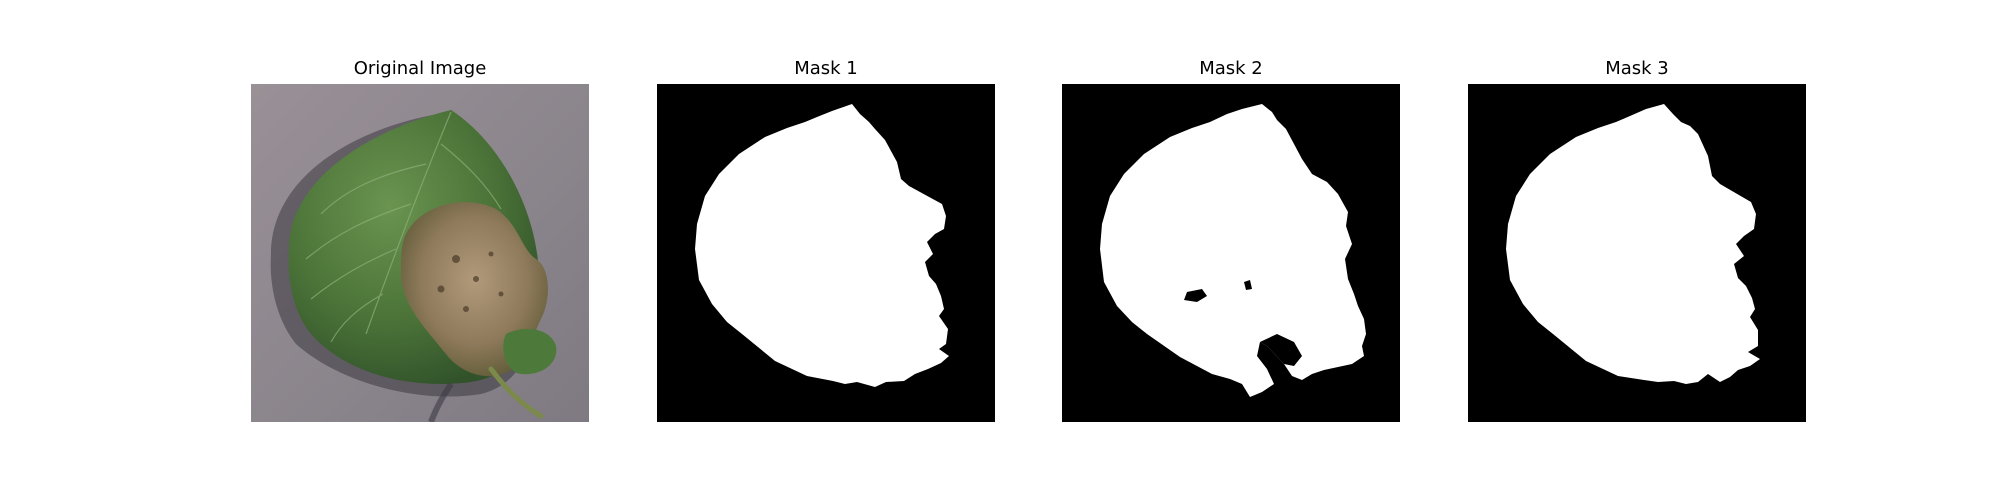  I want to click on mask-1-title: Mask 1, so click(826, 68).